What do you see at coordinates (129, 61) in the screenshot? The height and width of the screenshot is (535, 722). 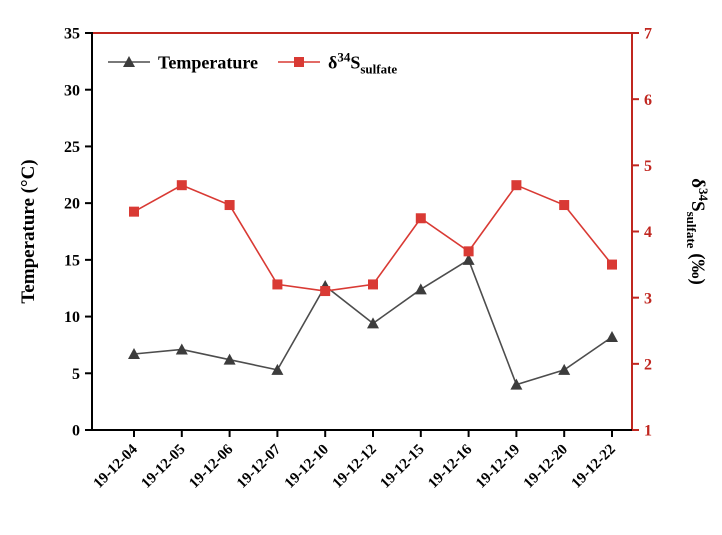 I see `legend-triangle-marker` at bounding box center [129, 61].